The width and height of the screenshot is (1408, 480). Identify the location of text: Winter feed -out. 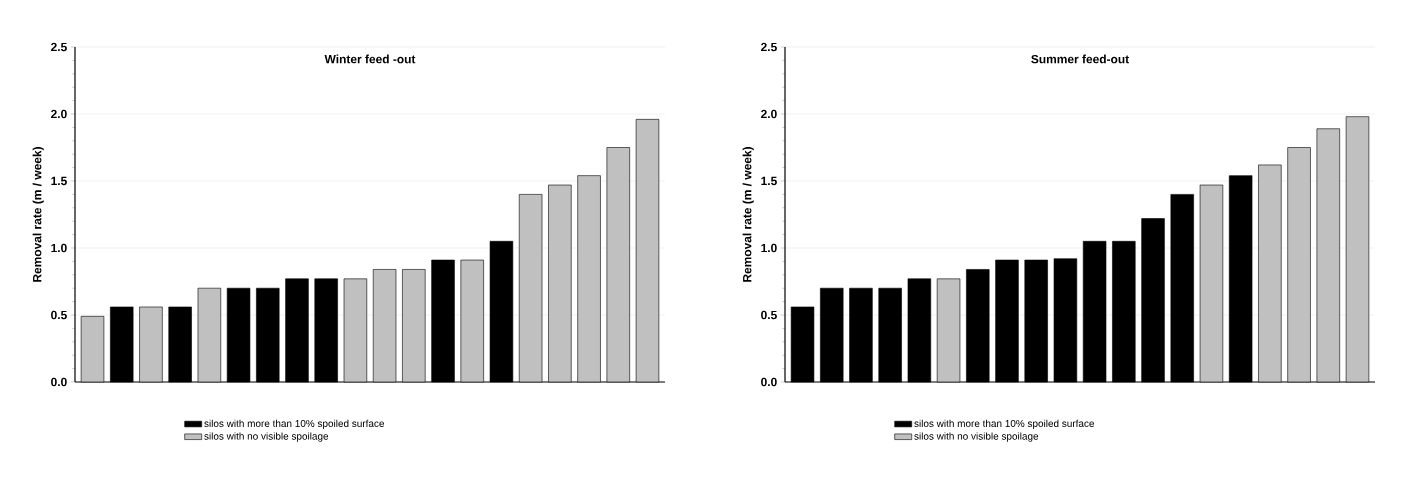
(370, 59).